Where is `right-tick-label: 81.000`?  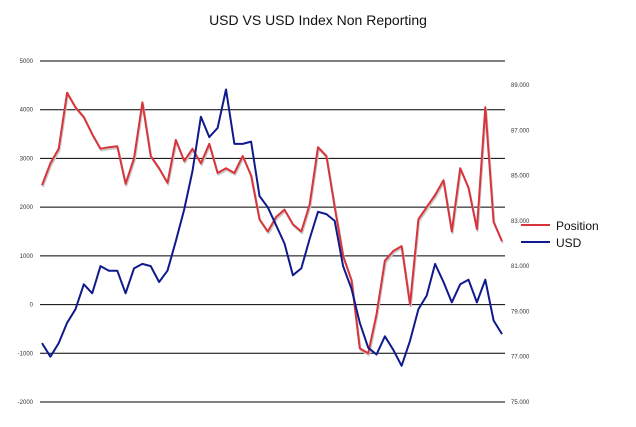
right-tick-label: 81.000 is located at coordinates (520, 267).